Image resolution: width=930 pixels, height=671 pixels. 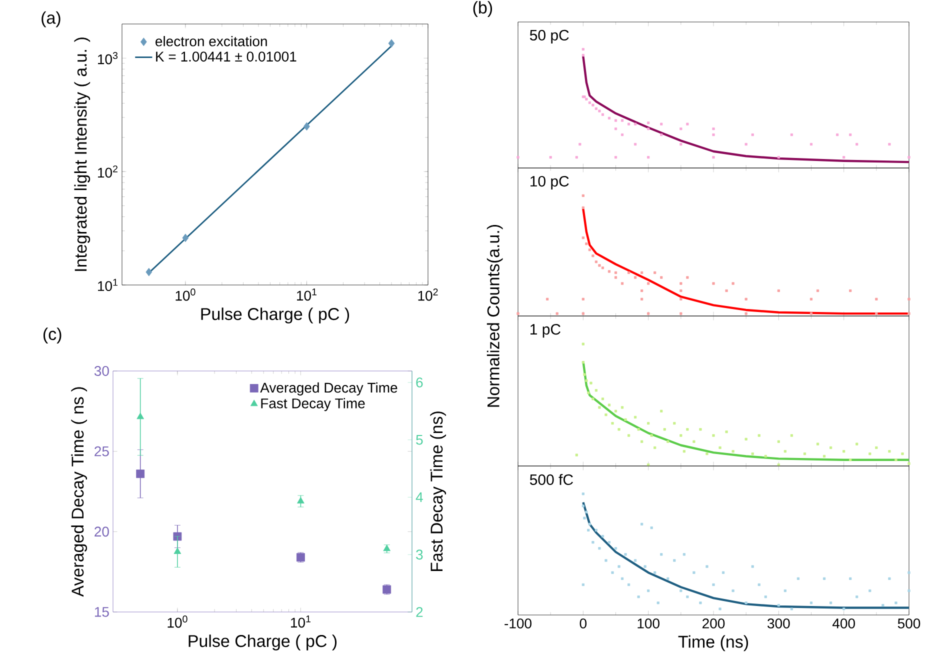 What do you see at coordinates (101, 371) in the screenshot?
I see `y-tick-label: 30` at bounding box center [101, 371].